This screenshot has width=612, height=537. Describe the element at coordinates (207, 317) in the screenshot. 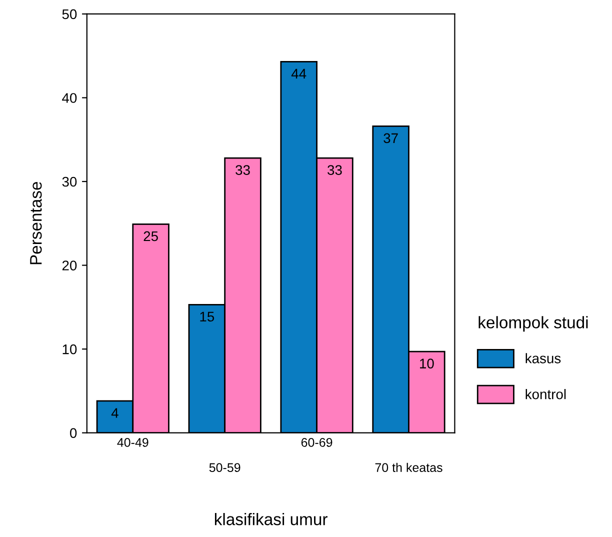

I see `data-label: 15` at that location.